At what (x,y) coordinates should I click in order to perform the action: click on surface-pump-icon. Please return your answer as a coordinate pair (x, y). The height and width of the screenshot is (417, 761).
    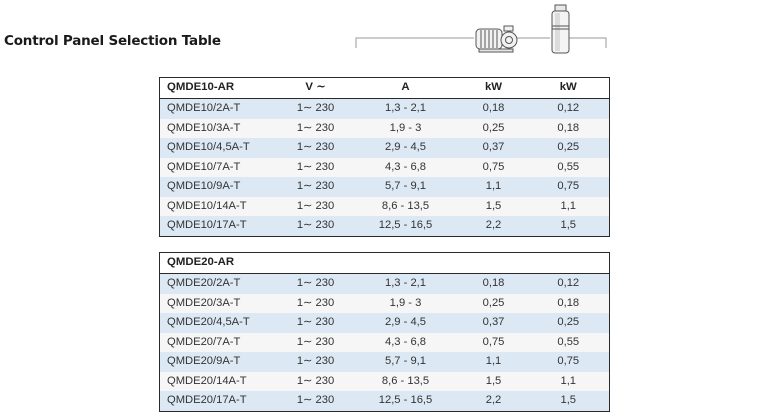
    Looking at the image, I should click on (496, 39).